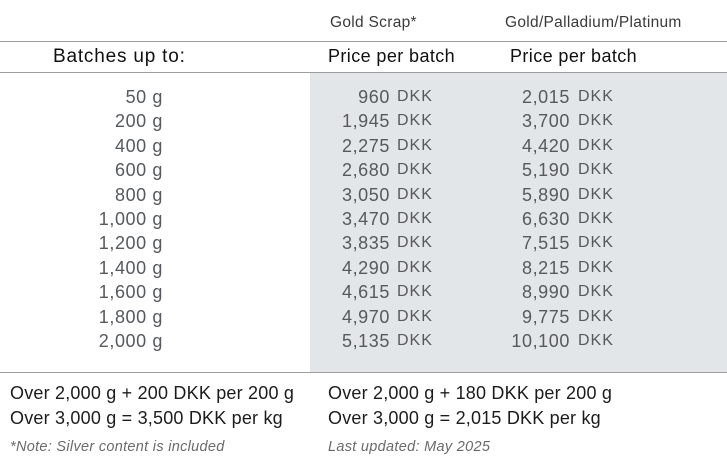  What do you see at coordinates (373, 22) in the screenshot?
I see `column-header-gold-scrap: Gold Scrap*` at bounding box center [373, 22].